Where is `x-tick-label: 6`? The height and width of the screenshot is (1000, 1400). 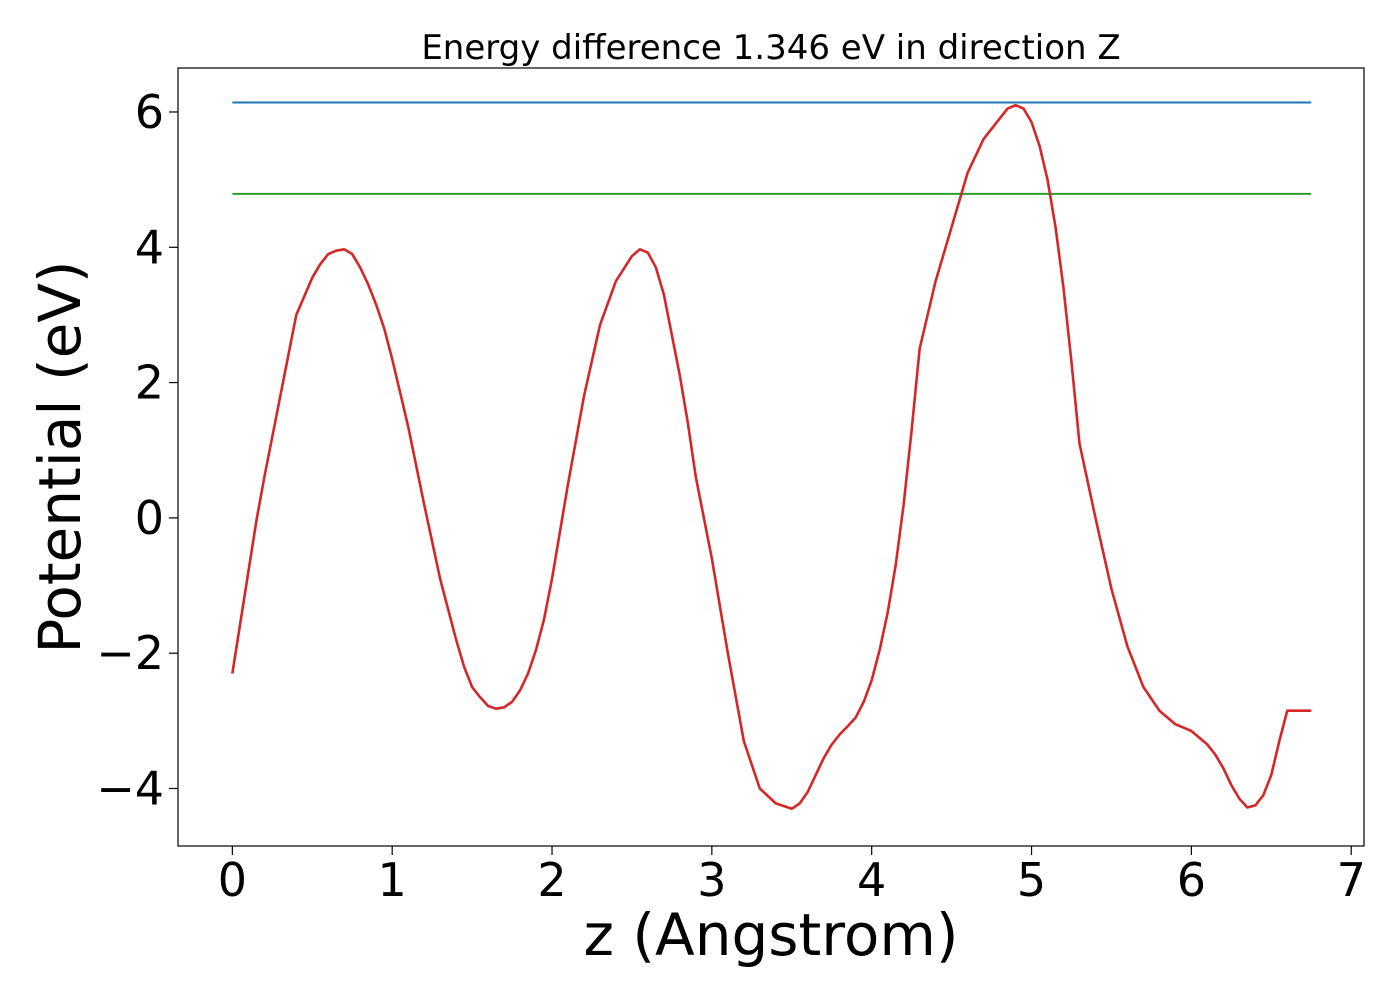
x-tick-label: 6 is located at coordinates (1191, 880).